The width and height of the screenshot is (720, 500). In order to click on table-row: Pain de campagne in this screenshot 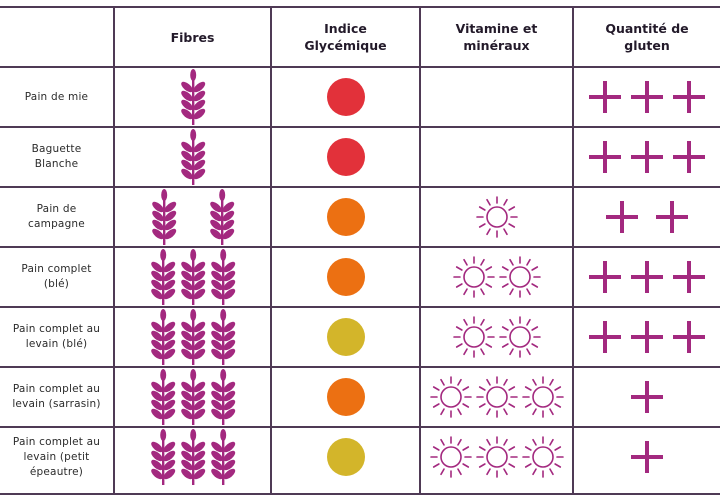, I will do `click(360, 217)`.